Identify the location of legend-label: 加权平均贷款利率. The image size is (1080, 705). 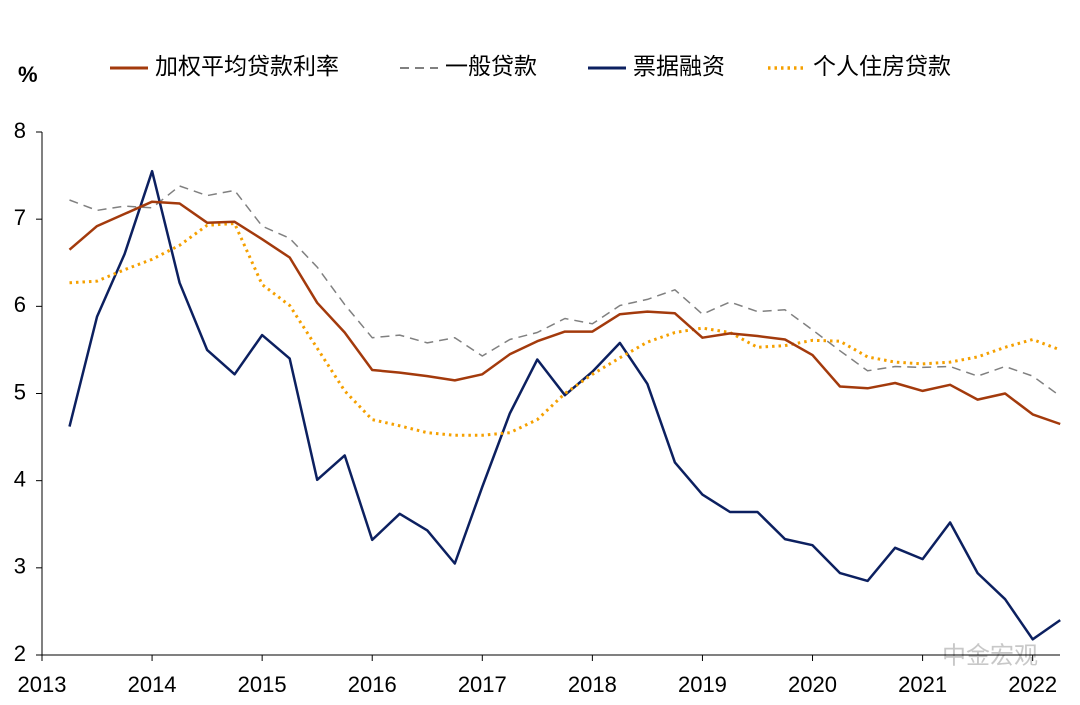
(247, 66).